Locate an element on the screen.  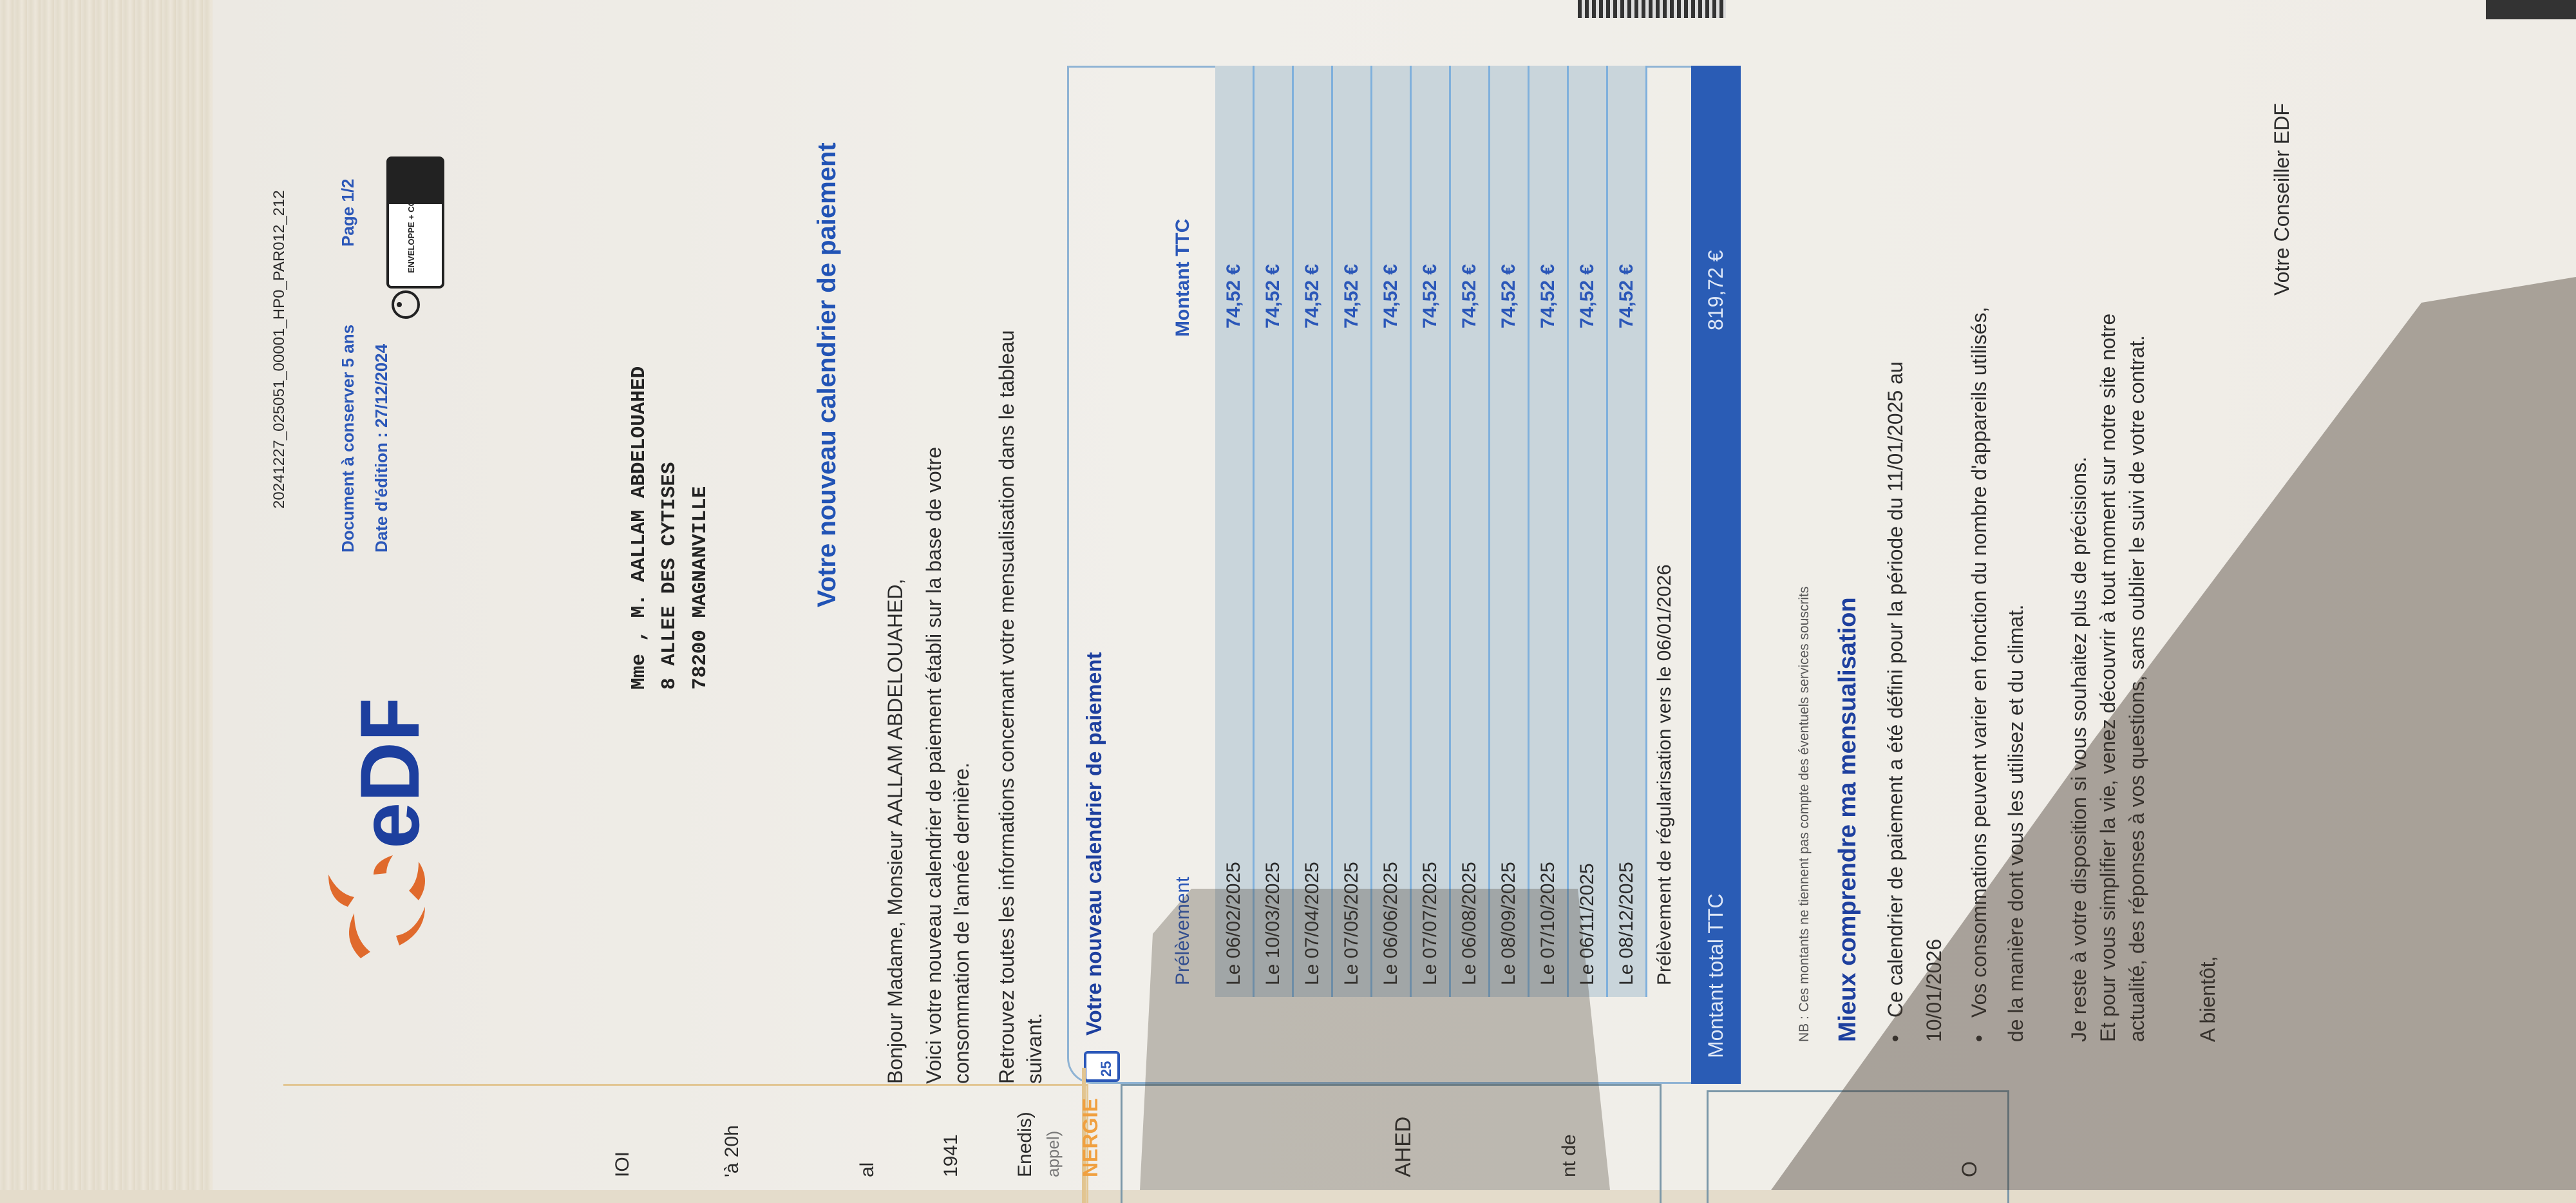
side-fragment: 1941 is located at coordinates (950, 1155).